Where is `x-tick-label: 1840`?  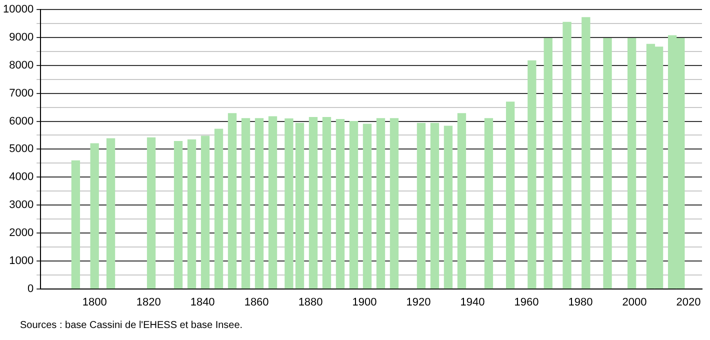 x-tick-label: 1840 is located at coordinates (202, 302).